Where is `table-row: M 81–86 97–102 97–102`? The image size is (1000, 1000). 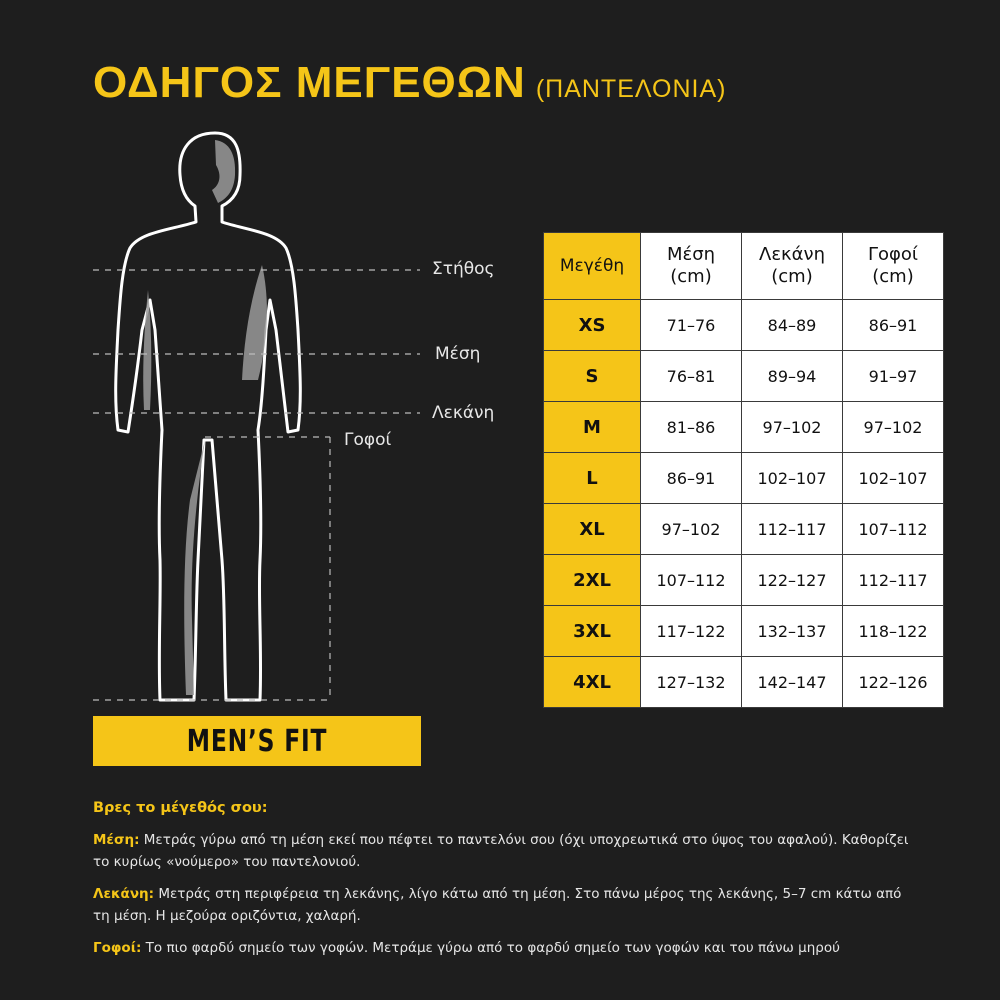 table-row: M 81–86 97–102 97–102 is located at coordinates (743, 427).